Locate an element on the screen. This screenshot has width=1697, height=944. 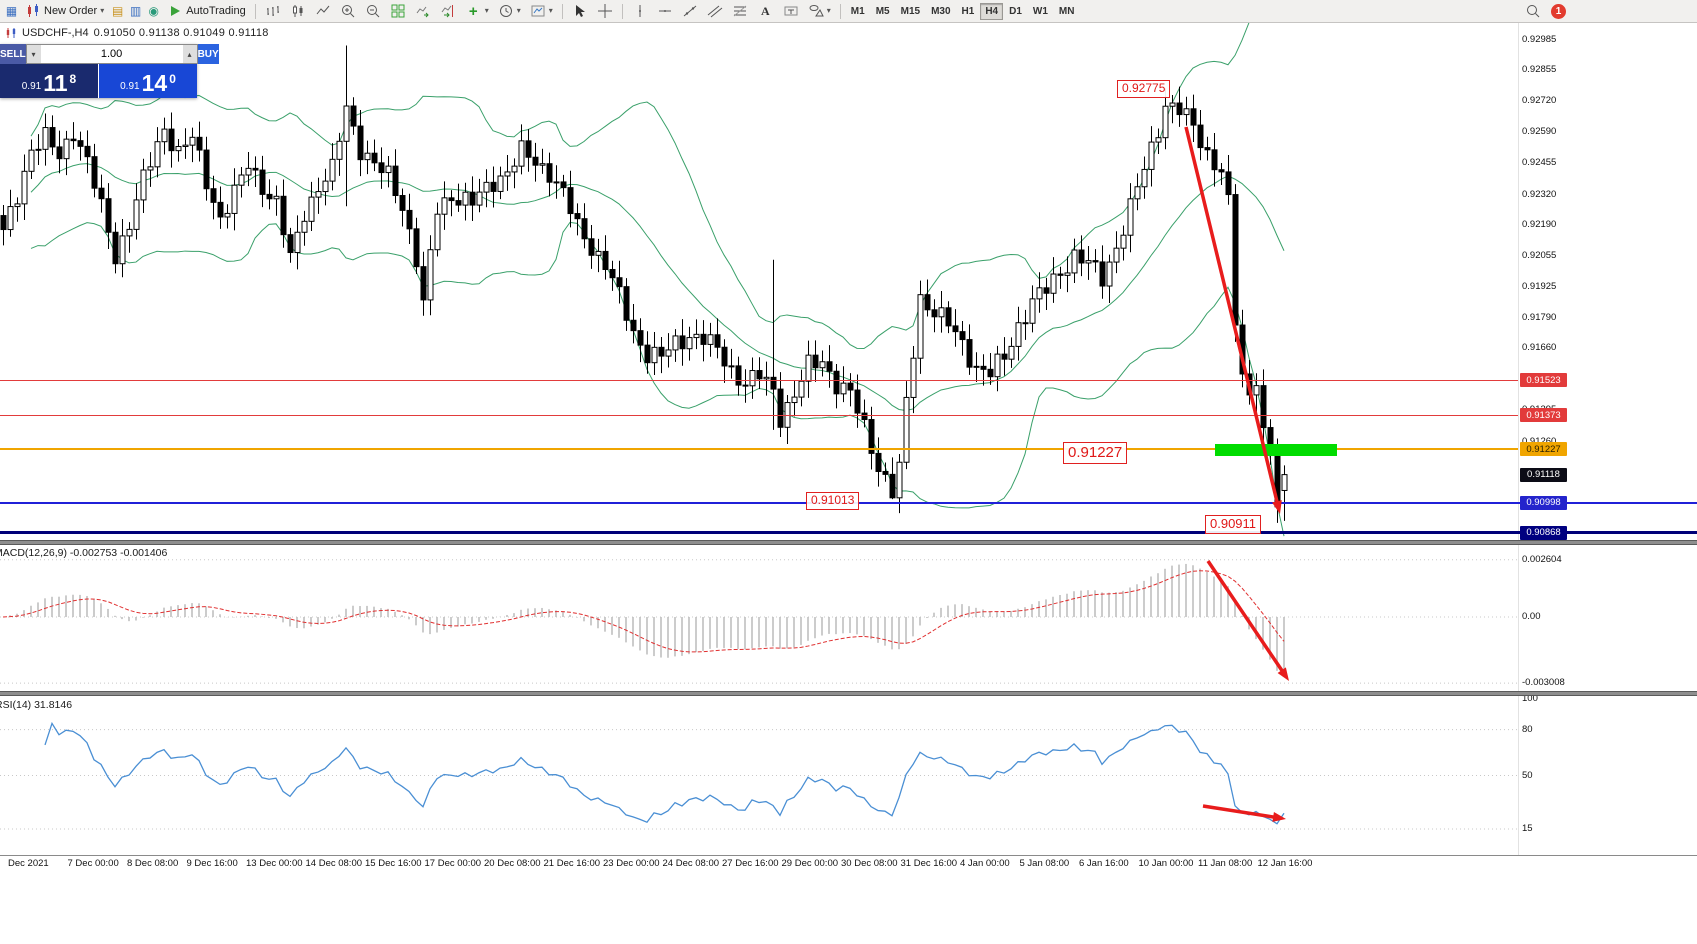
sell-price-prefix: 0.91 is located at coordinates (31, 86).